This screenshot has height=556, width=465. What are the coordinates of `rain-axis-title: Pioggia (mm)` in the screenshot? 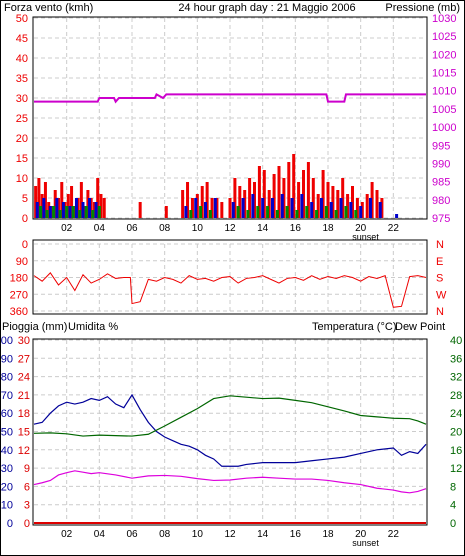 It's located at (34, 327).